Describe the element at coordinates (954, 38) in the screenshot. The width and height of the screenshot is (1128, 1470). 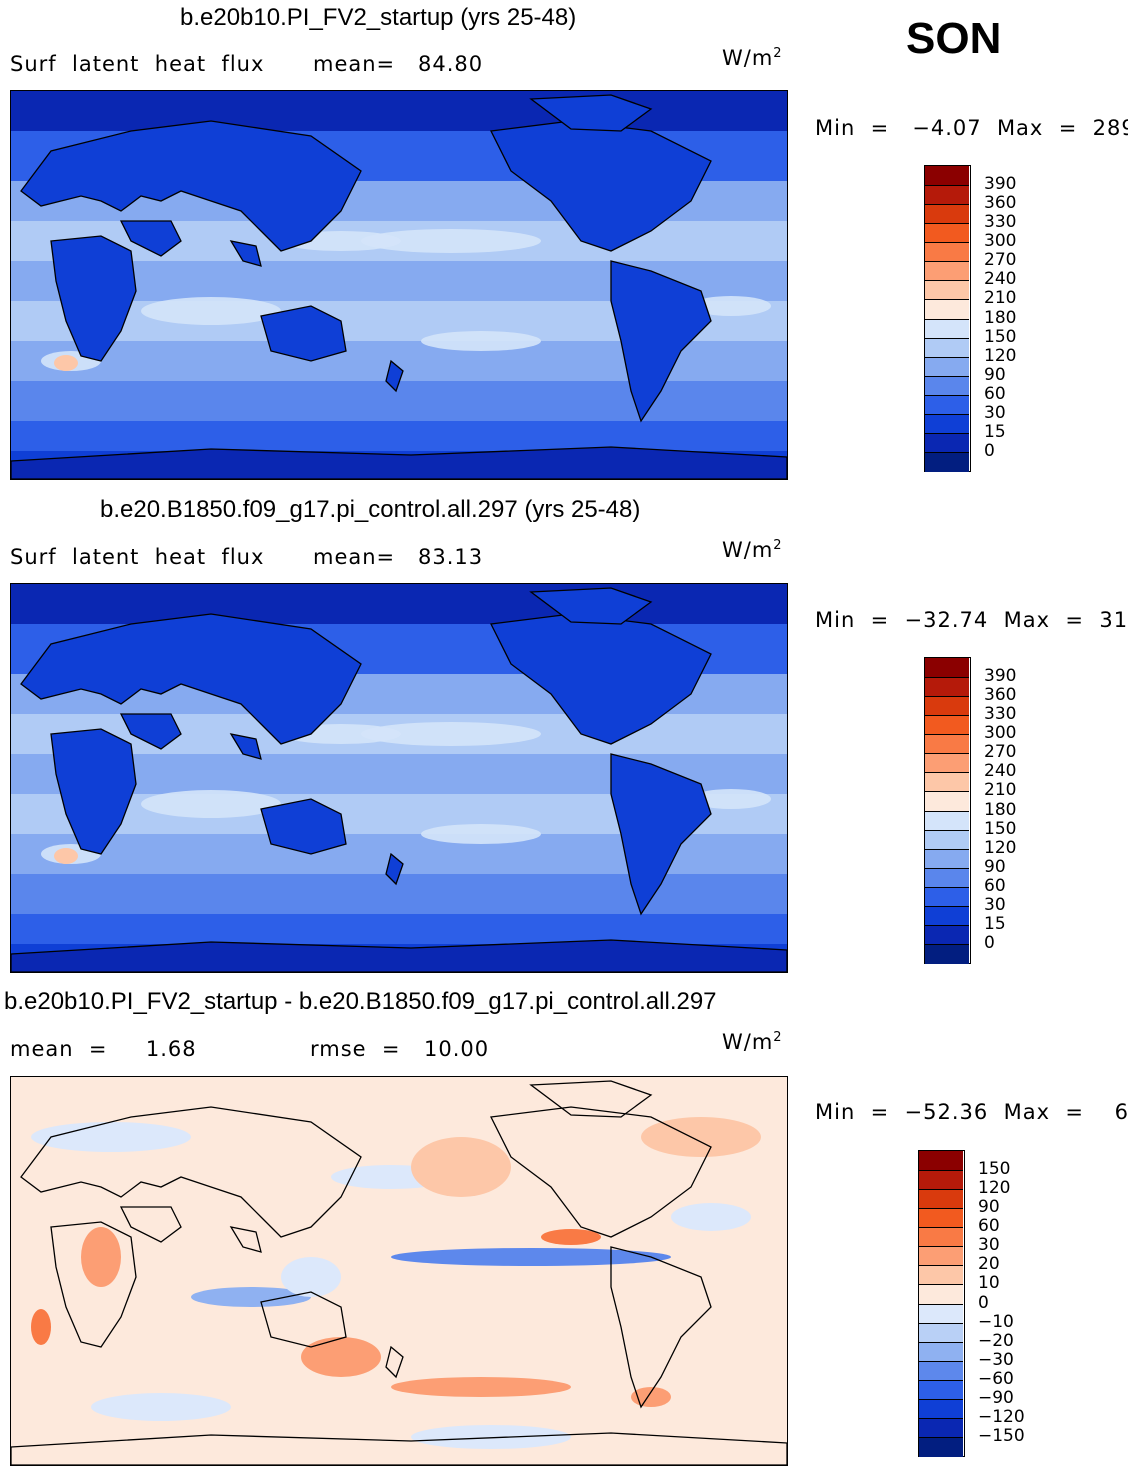
I see `season-label: SON` at that location.